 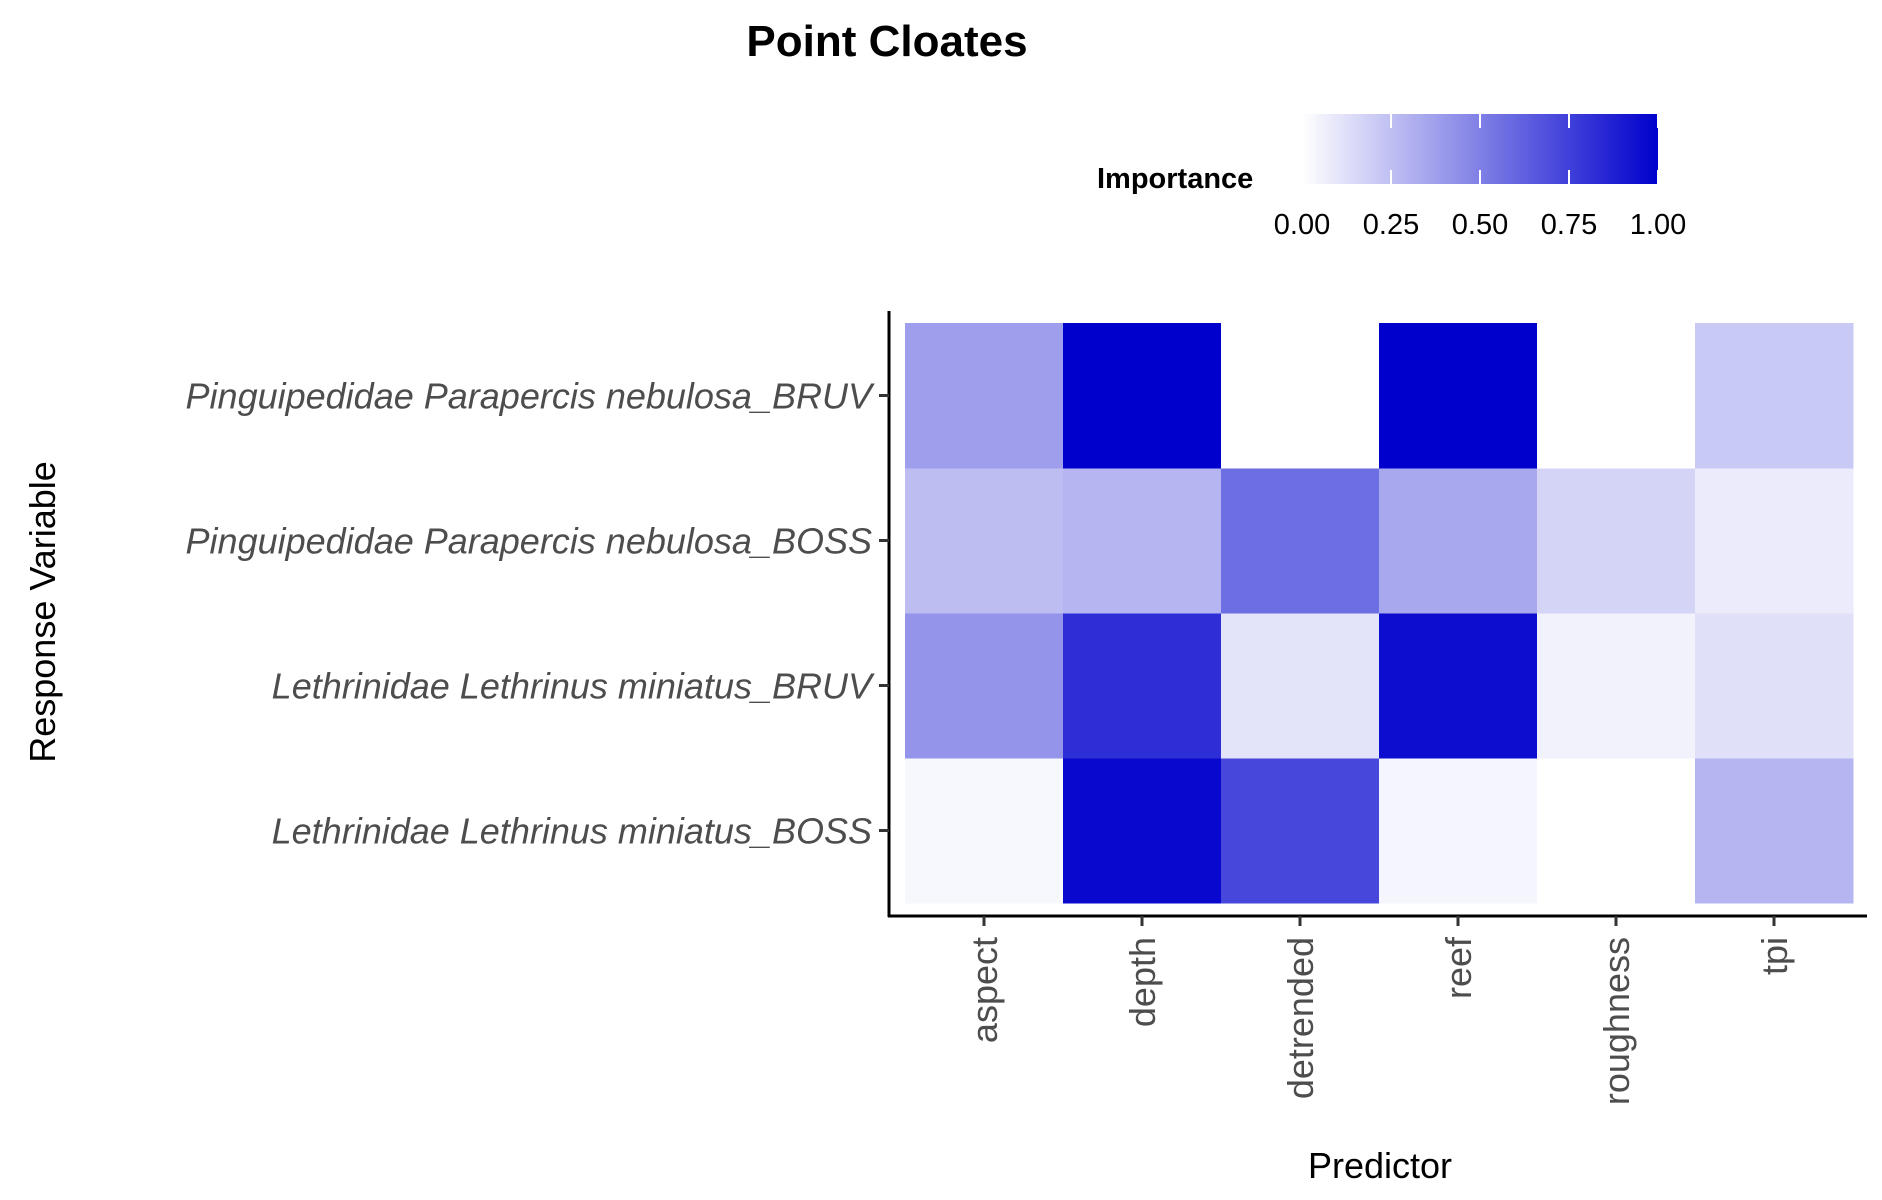 What do you see at coordinates (984, 990) in the screenshot?
I see `x-tick-label: aspect` at bounding box center [984, 990].